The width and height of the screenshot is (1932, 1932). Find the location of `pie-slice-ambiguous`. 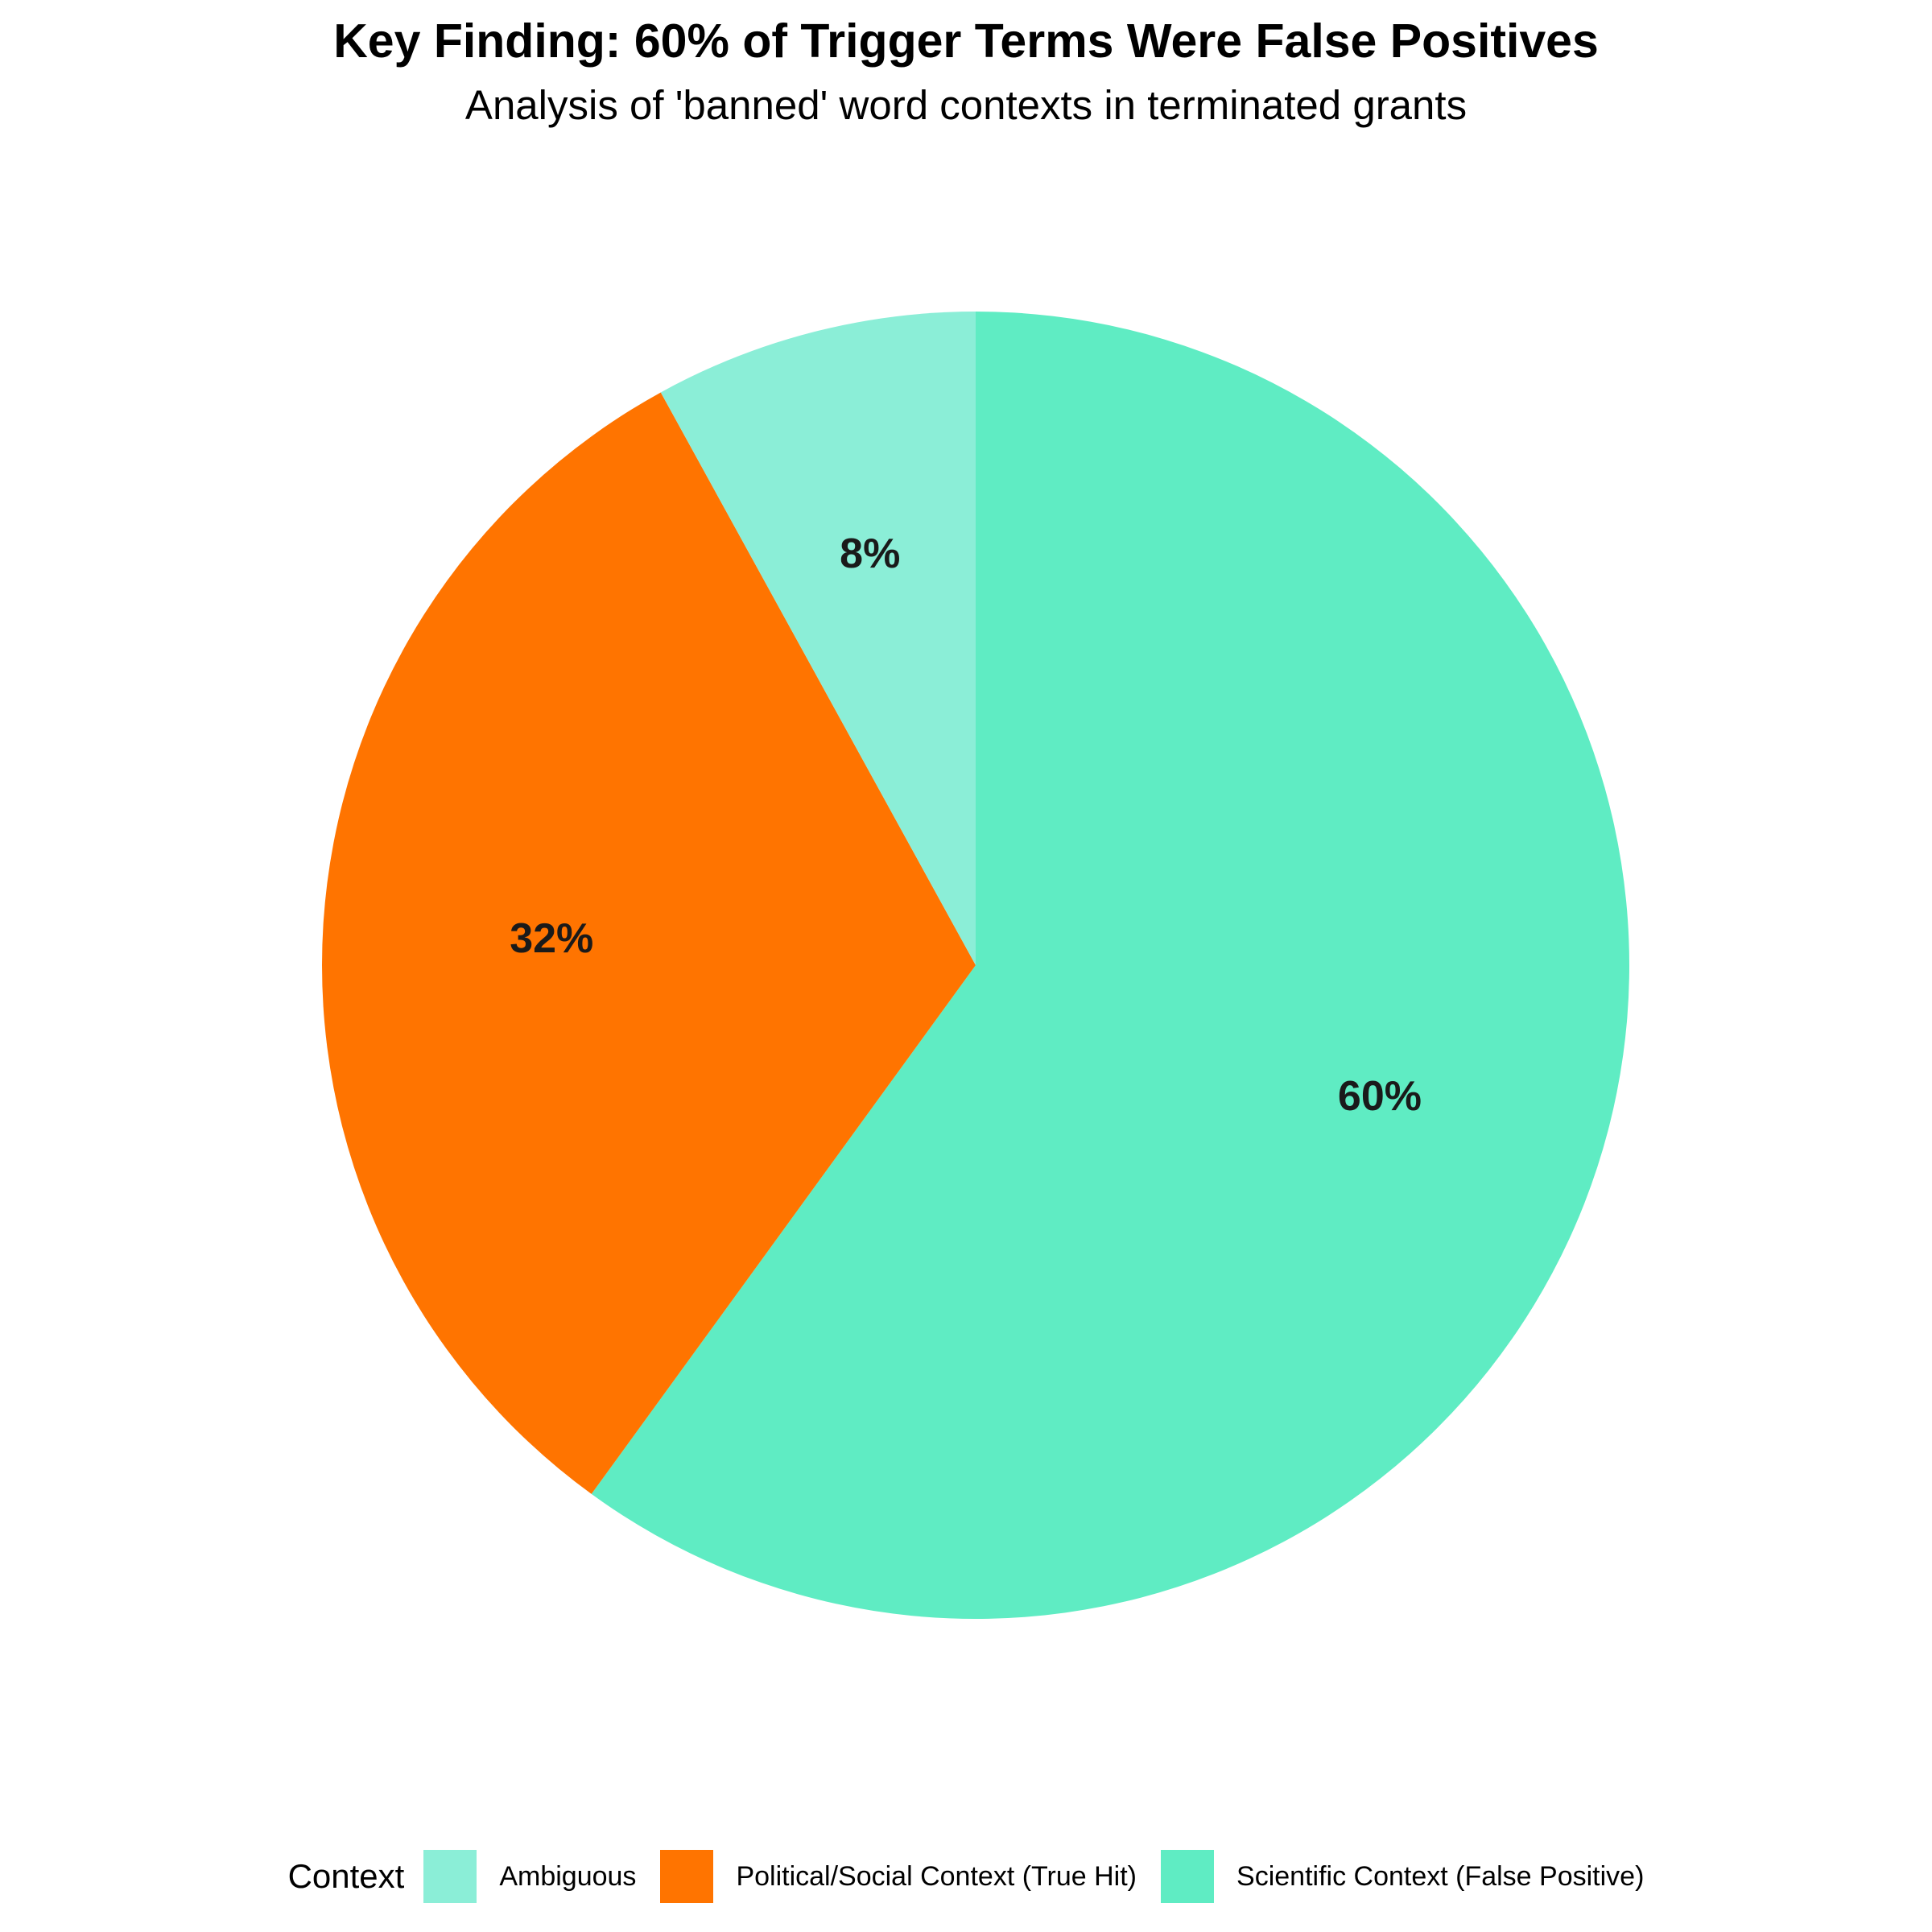

pie-slice-ambiguous is located at coordinates (818, 638).